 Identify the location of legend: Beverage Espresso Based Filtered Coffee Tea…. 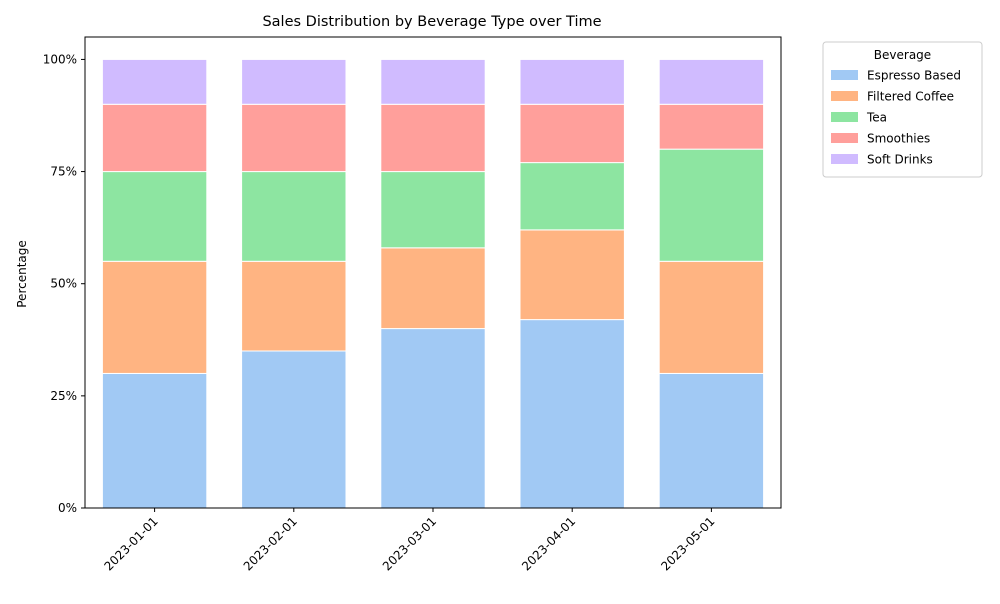
(902, 109).